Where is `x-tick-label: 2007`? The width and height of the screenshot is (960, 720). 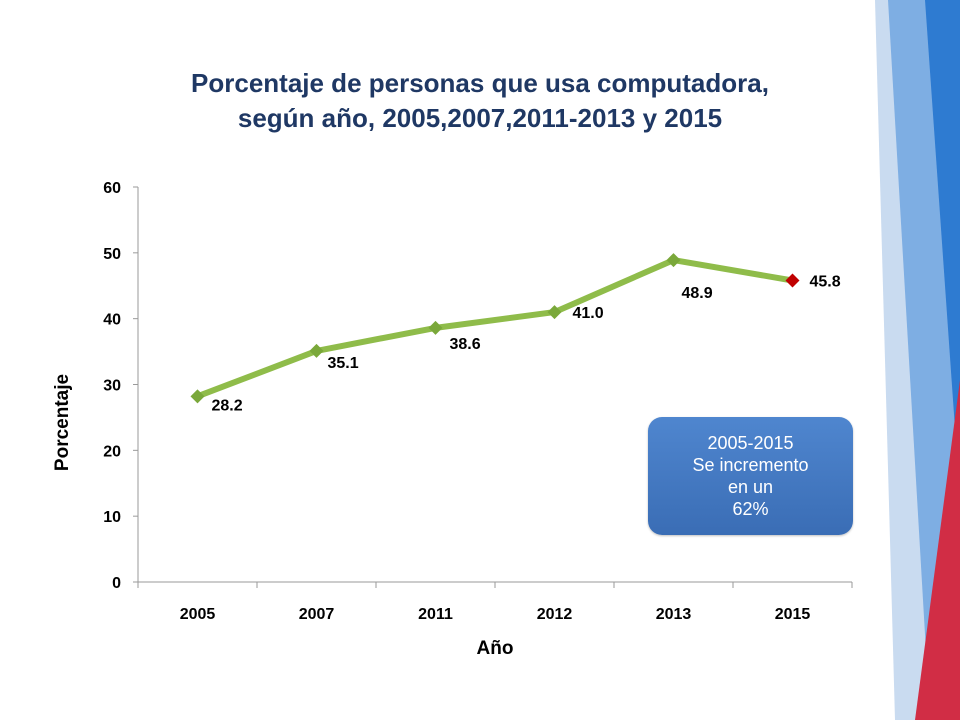
x-tick-label: 2007 is located at coordinates (317, 614).